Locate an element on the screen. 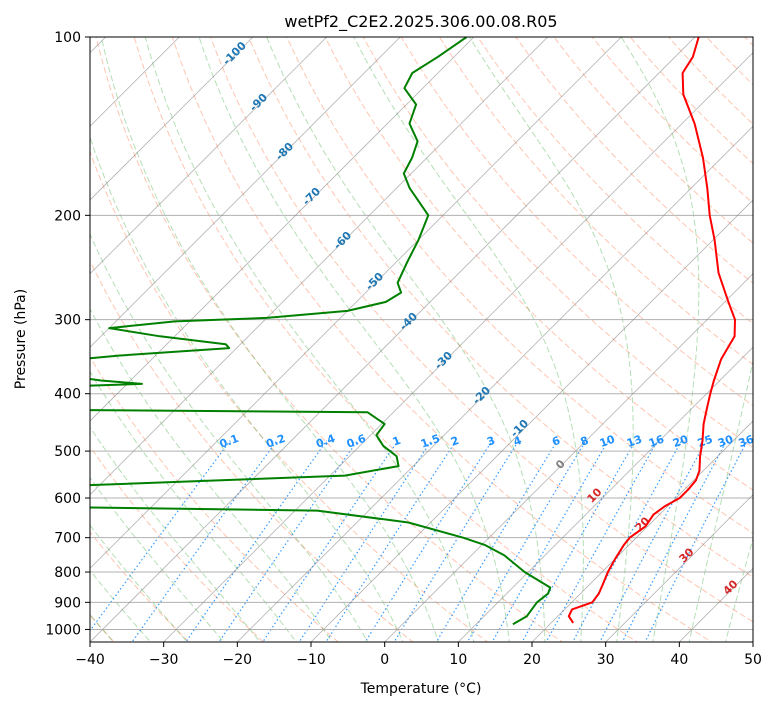  mixing-ratio-label: 20 is located at coordinates (680, 441).